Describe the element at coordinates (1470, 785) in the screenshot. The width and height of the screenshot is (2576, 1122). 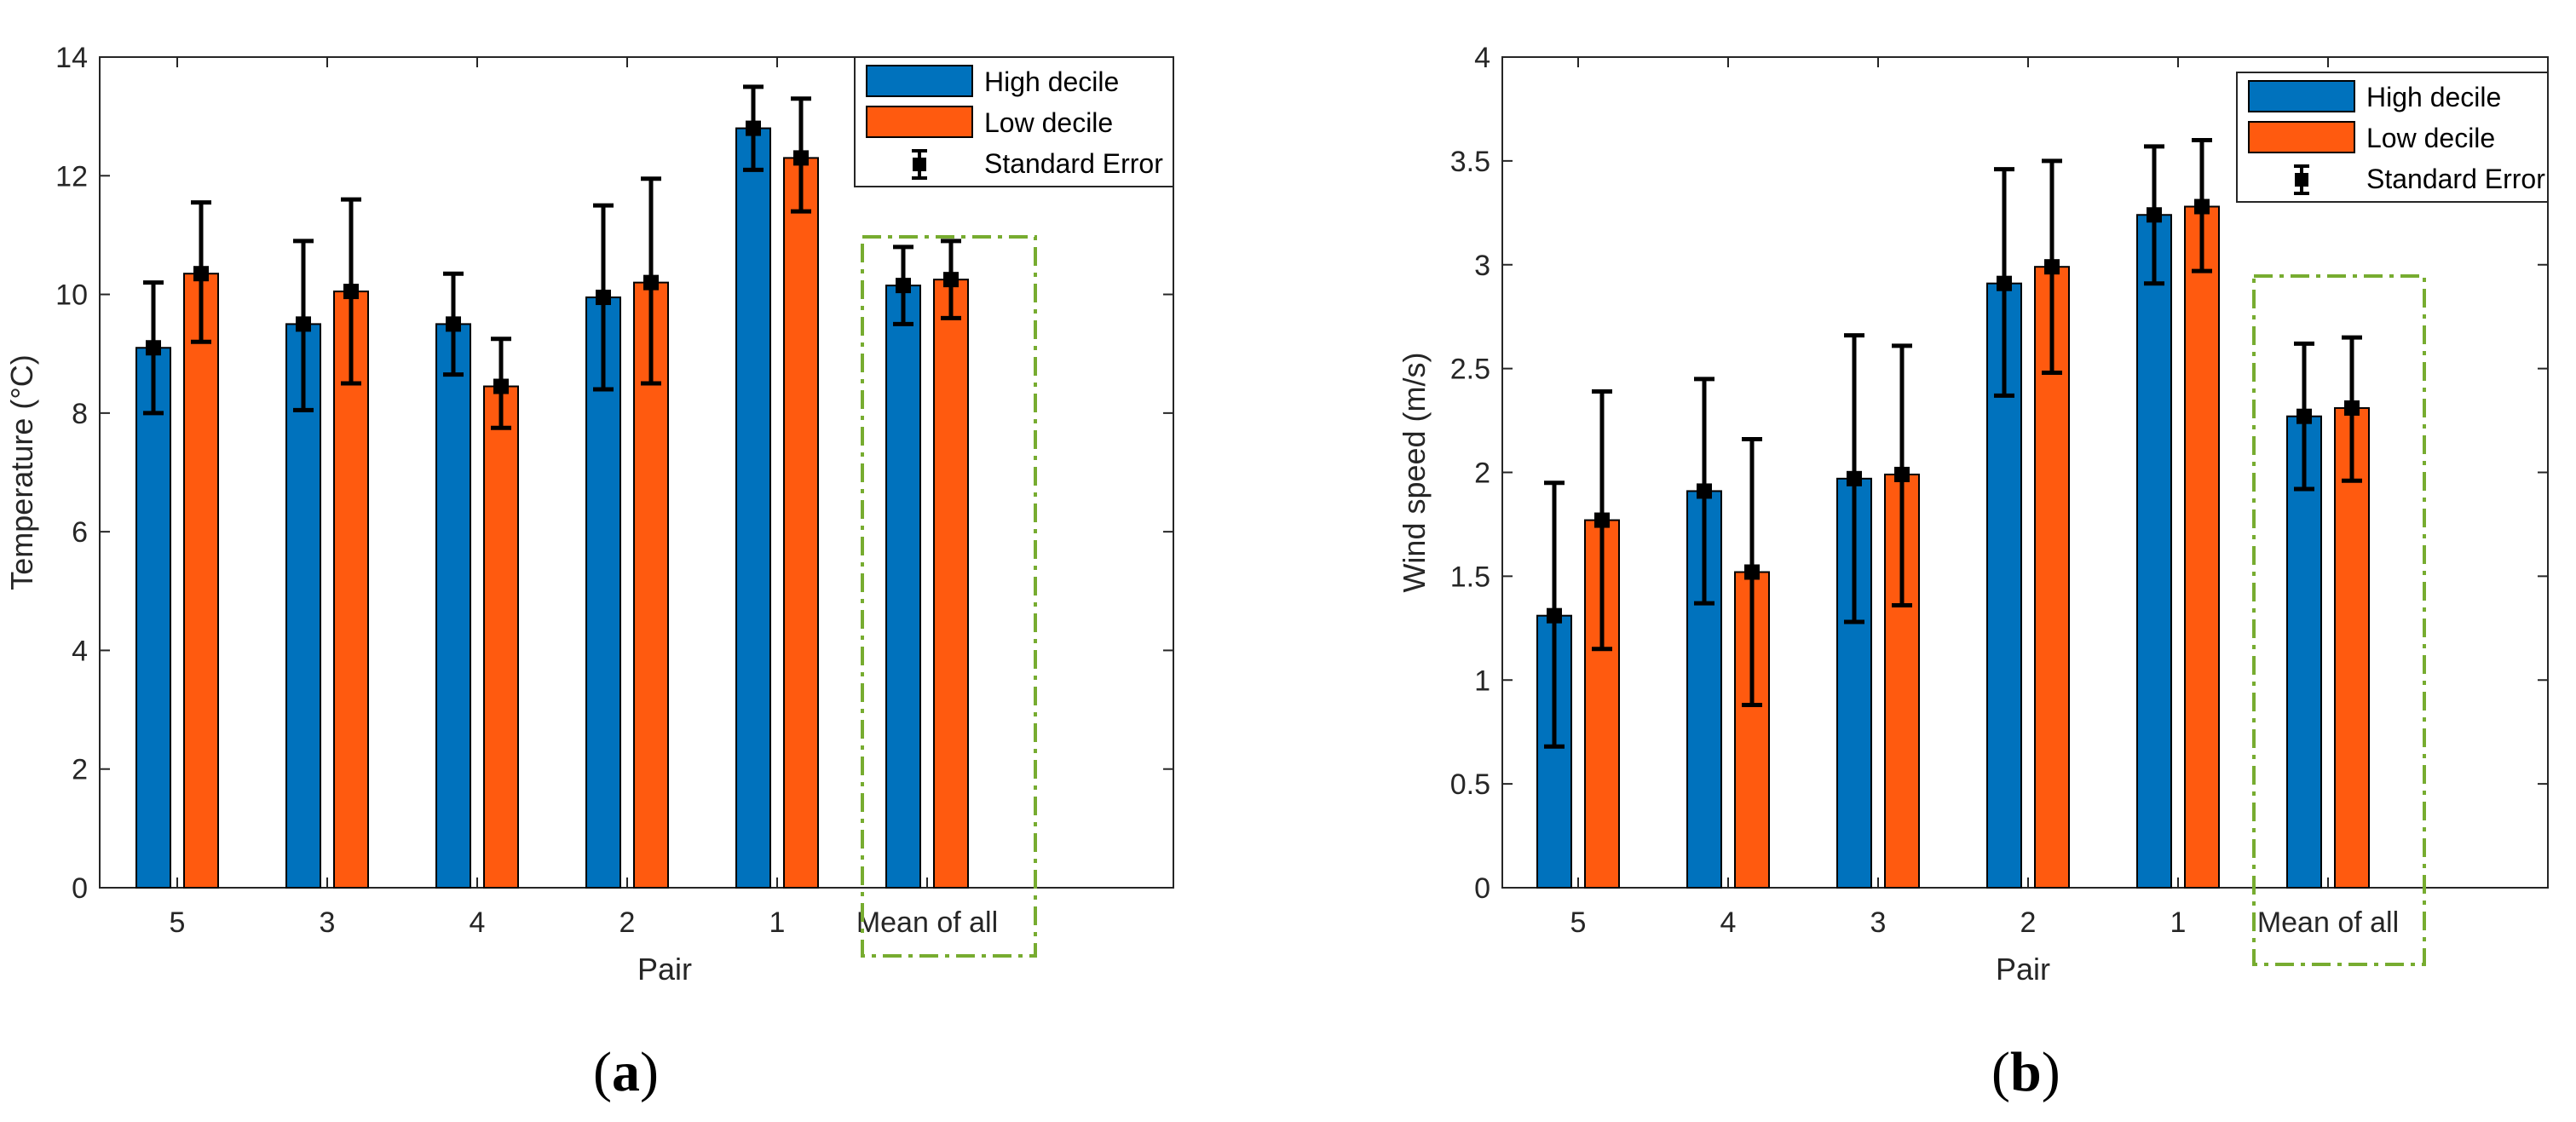
I see `y-tick-label: 0.5` at that location.